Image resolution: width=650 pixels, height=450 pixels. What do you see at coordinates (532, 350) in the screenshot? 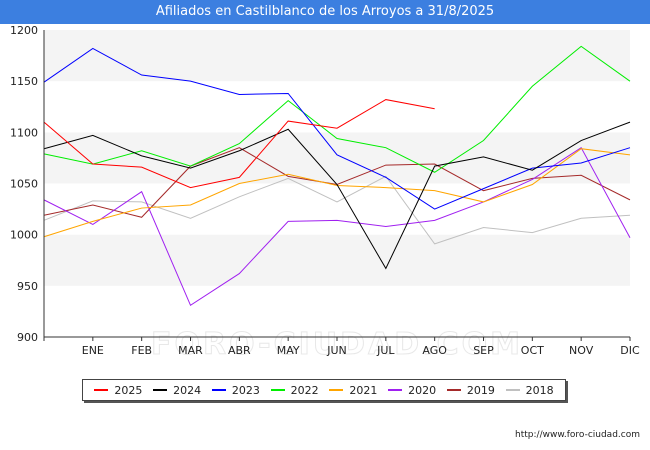
I see `x-tick-label: OCT` at bounding box center [532, 350].